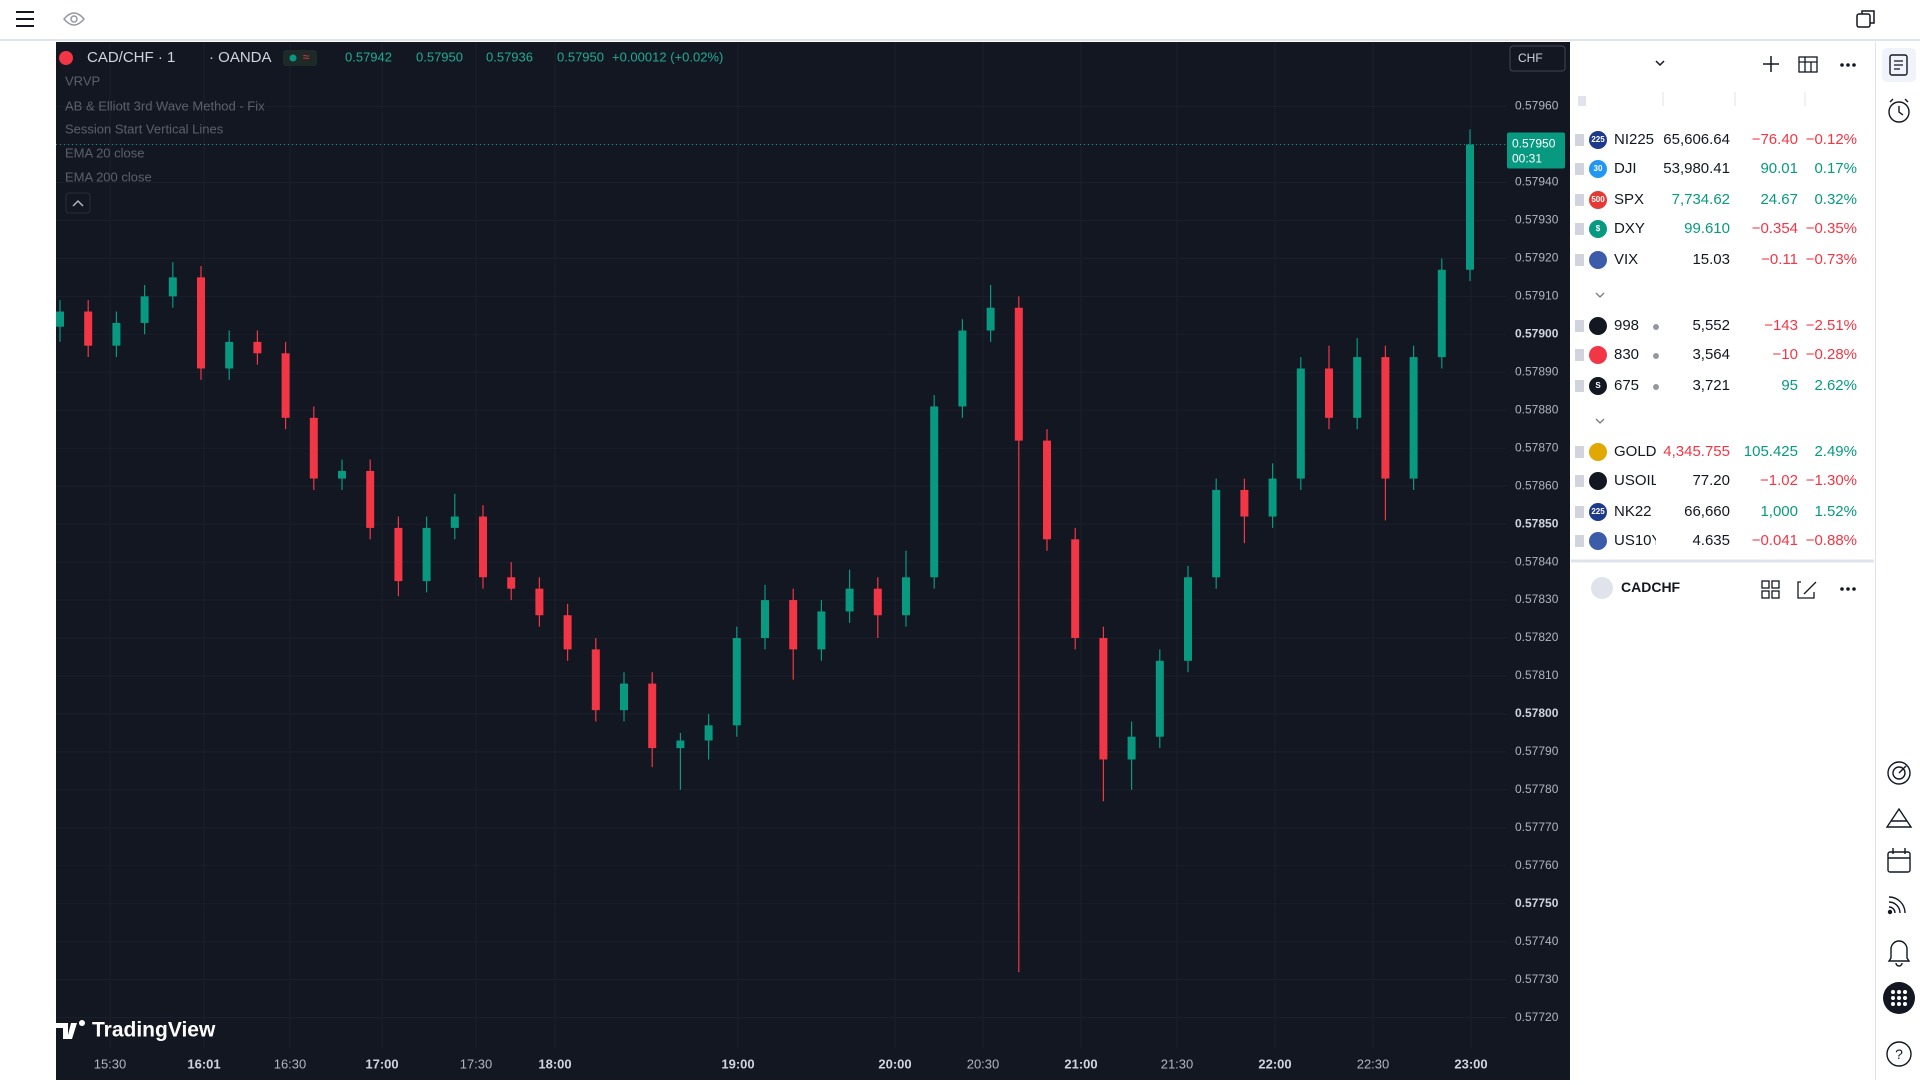 The image size is (1920, 1085). Describe the element at coordinates (1598, 200) in the screenshot. I see `symbol-icon: 500` at that location.